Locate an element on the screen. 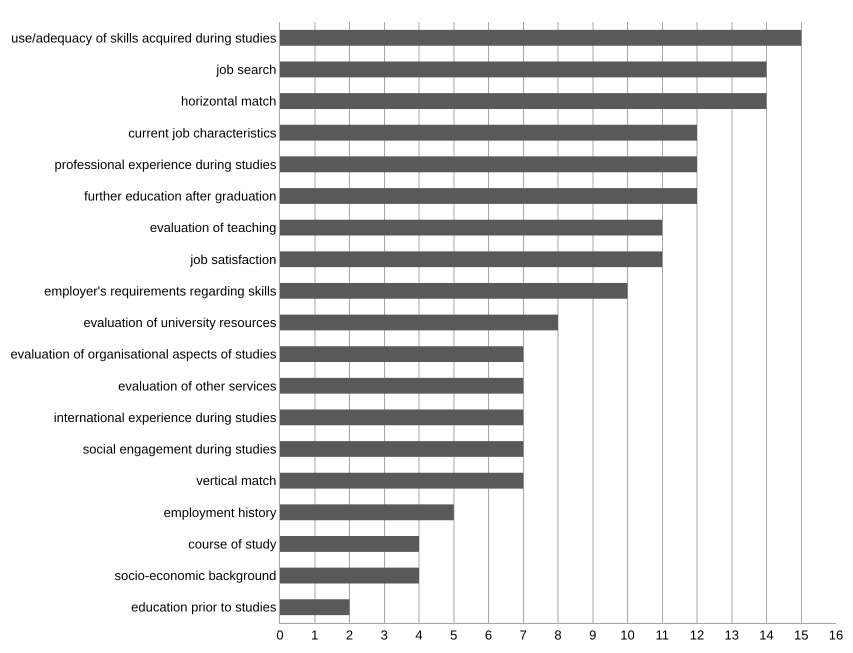  x-tick-label: 1 is located at coordinates (314, 635).